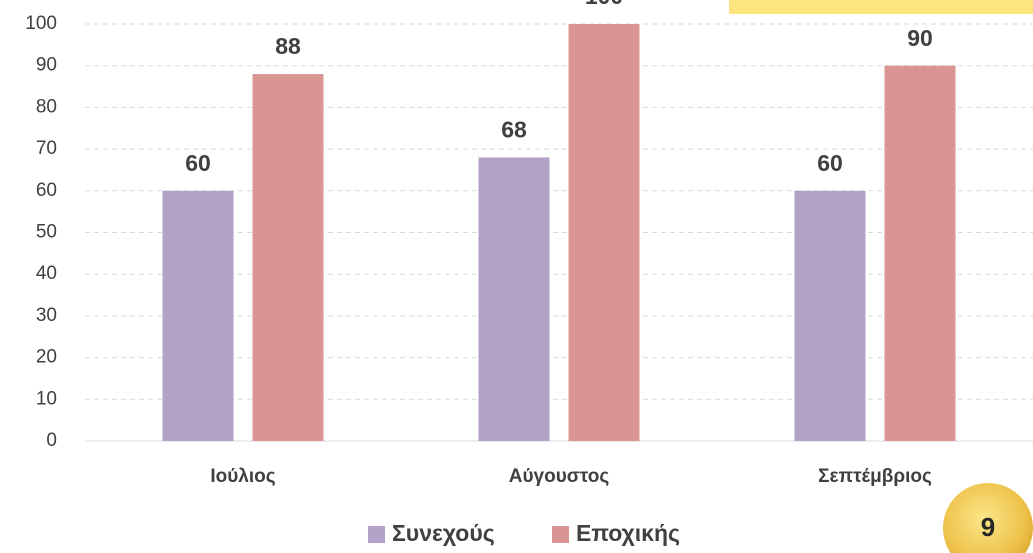  I want to click on x-tick-label: Ιούλιος, so click(242, 476).